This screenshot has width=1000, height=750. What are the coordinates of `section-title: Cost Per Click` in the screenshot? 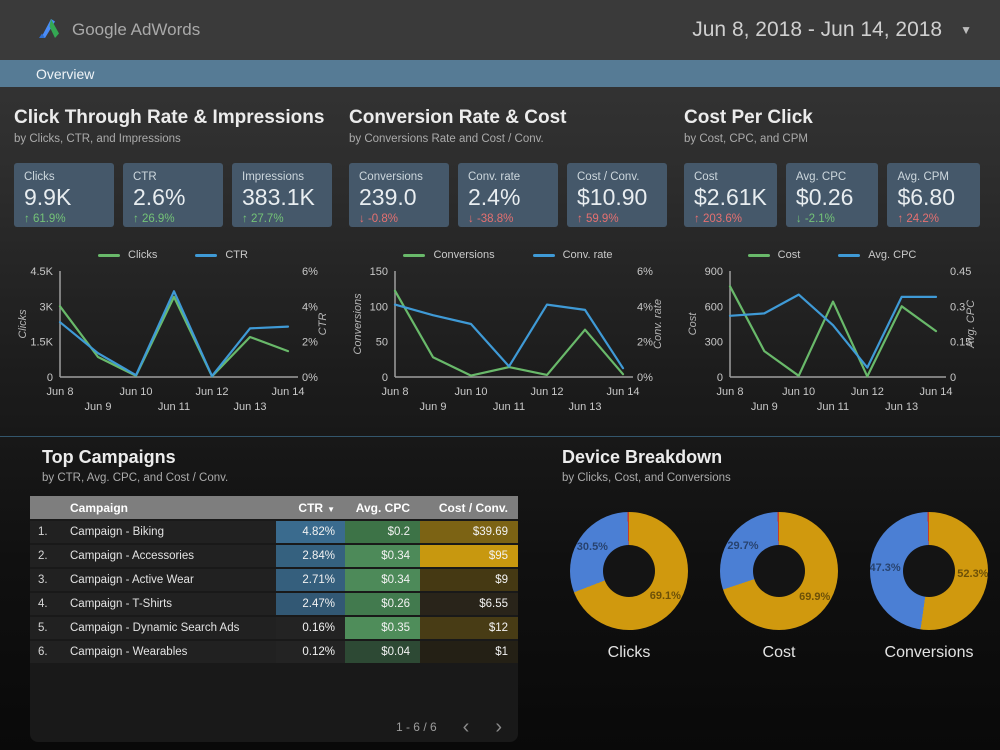 It's located at (748, 117).